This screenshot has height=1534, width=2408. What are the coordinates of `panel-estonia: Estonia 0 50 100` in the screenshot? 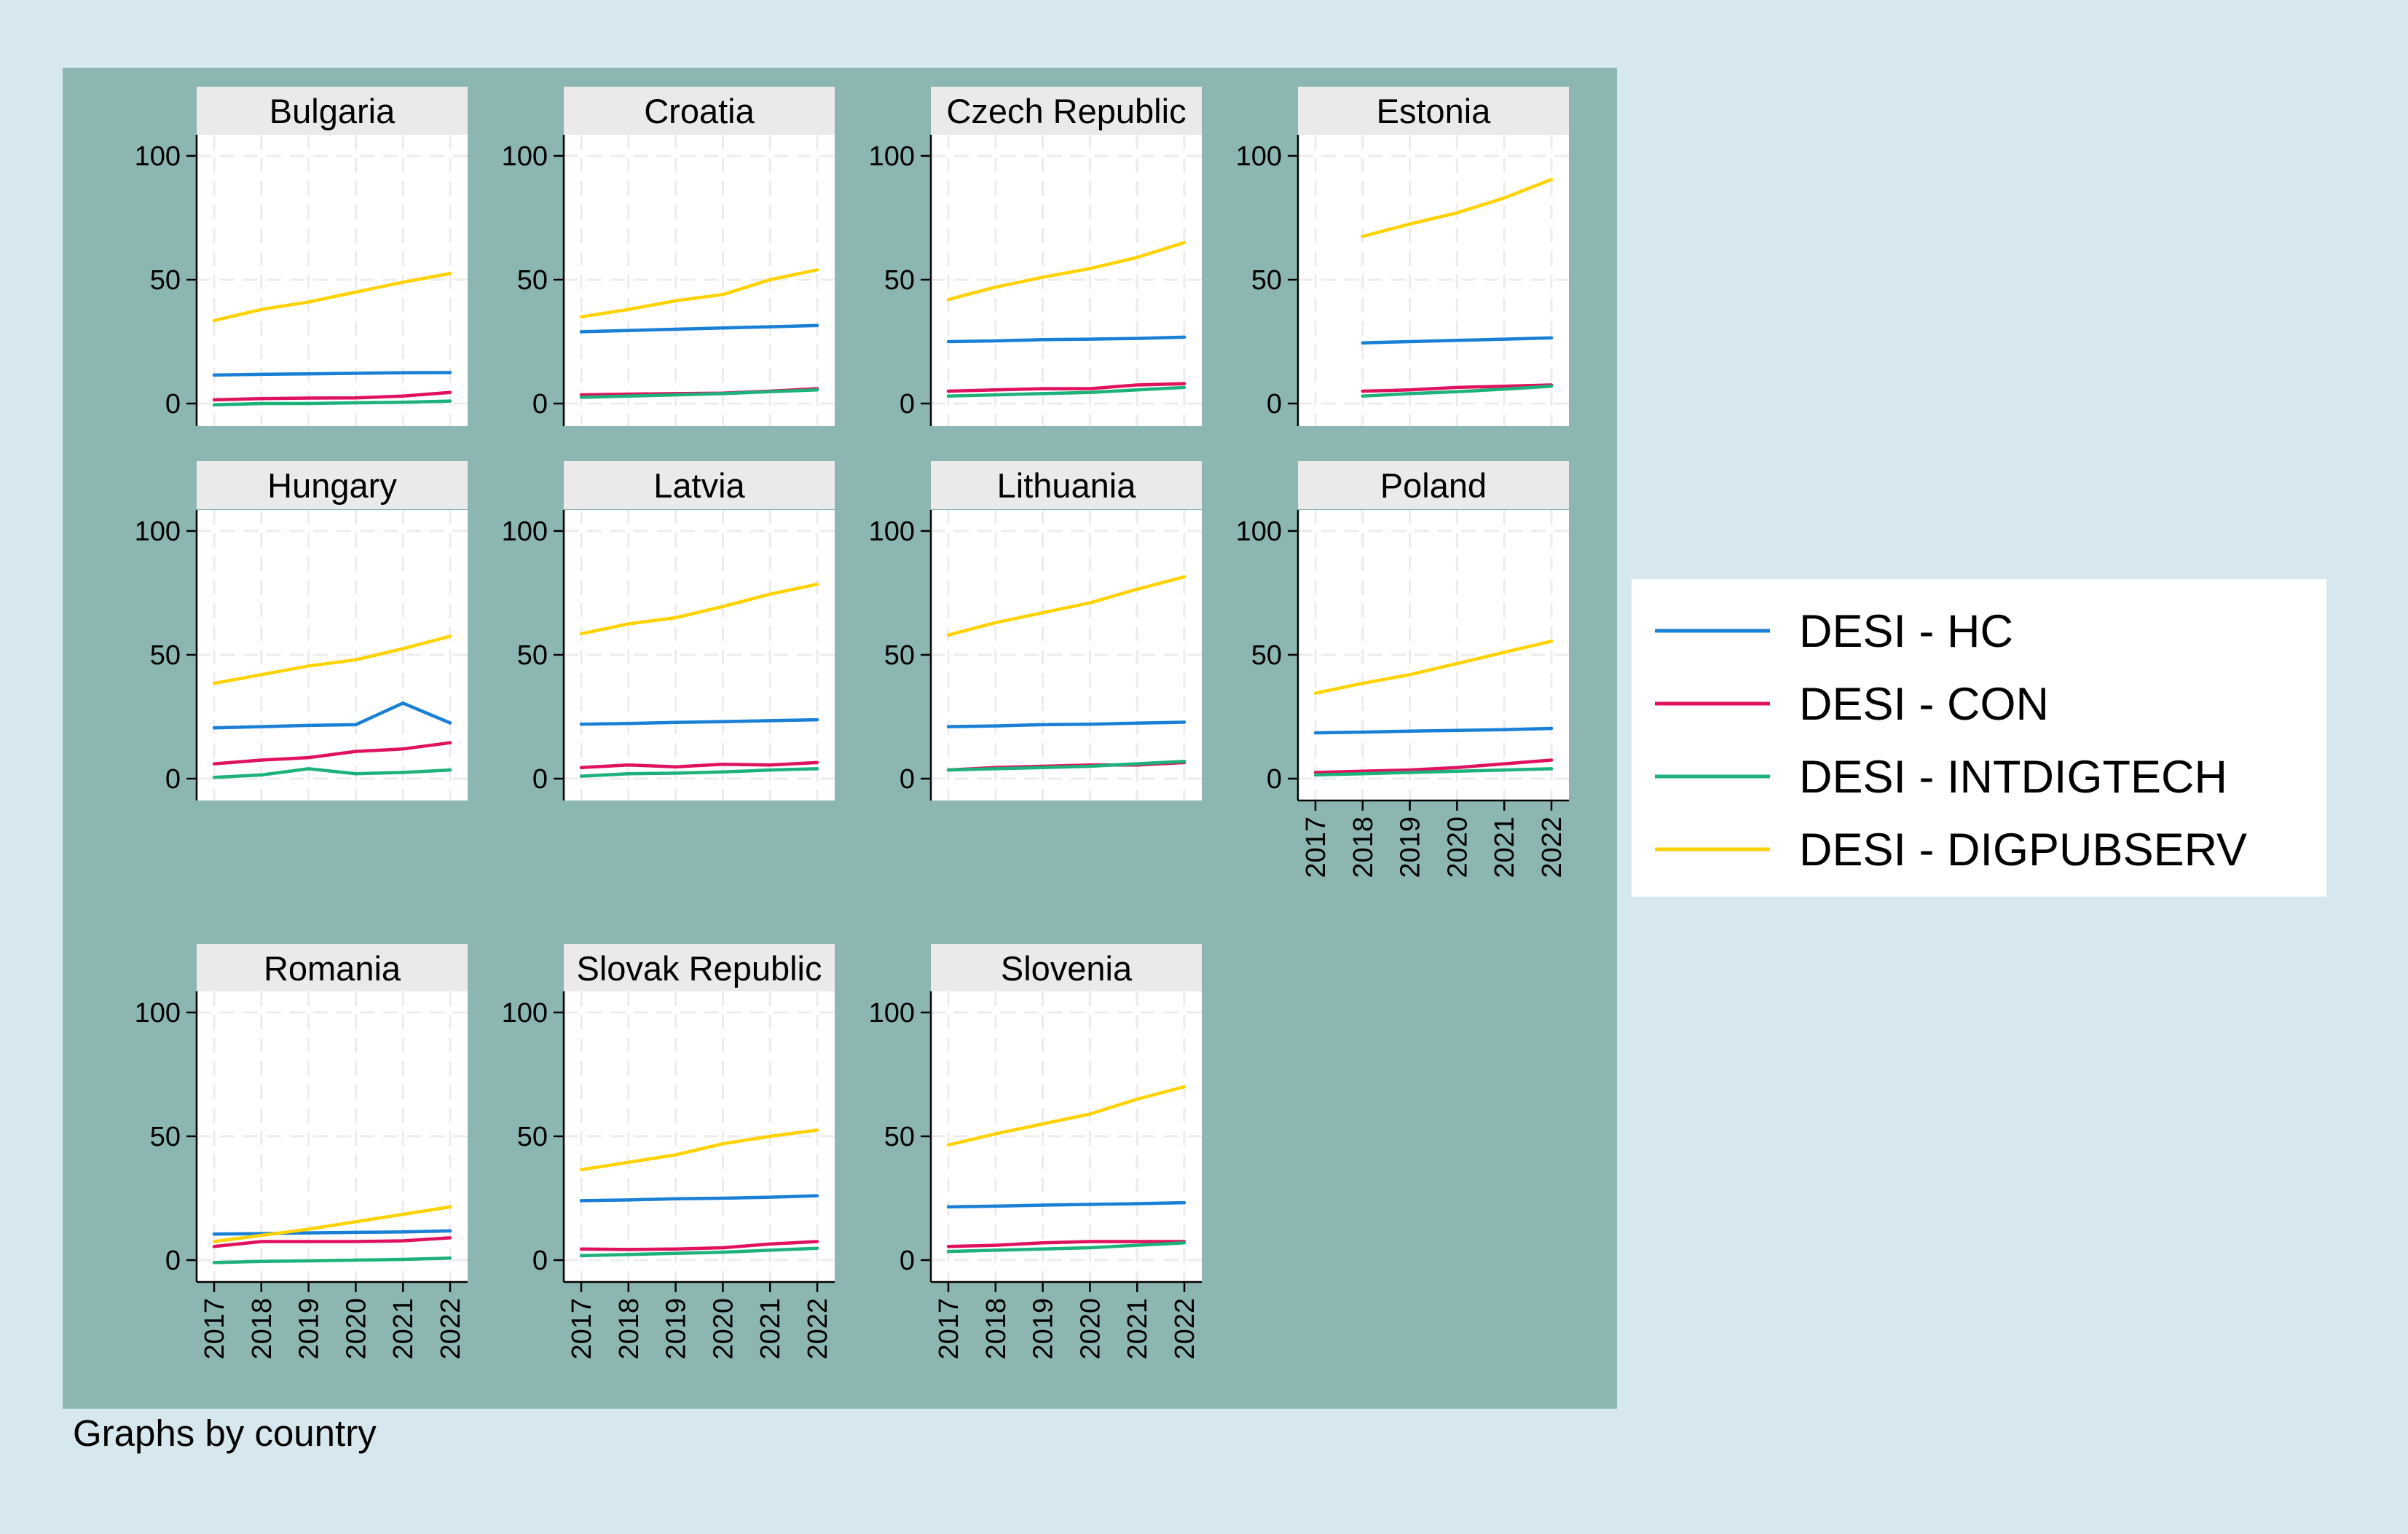 It's located at (1402, 256).